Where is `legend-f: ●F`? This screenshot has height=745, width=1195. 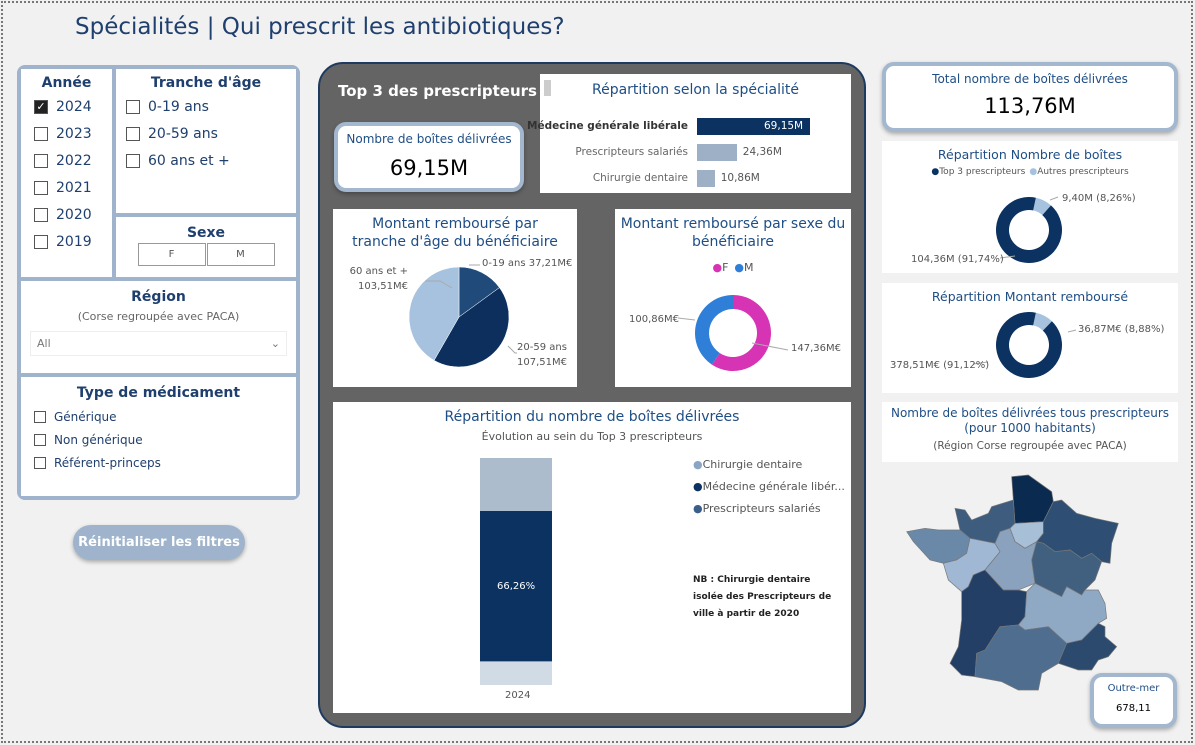
legend-f: ●F is located at coordinates (720, 267).